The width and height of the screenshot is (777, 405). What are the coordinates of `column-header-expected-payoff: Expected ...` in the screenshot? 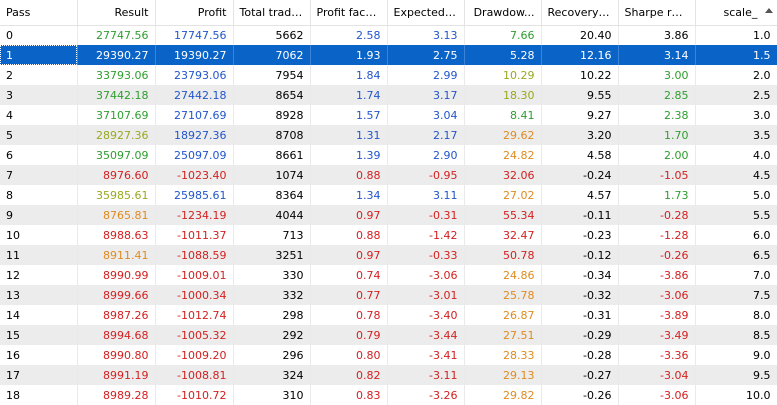 It's located at (426, 13).